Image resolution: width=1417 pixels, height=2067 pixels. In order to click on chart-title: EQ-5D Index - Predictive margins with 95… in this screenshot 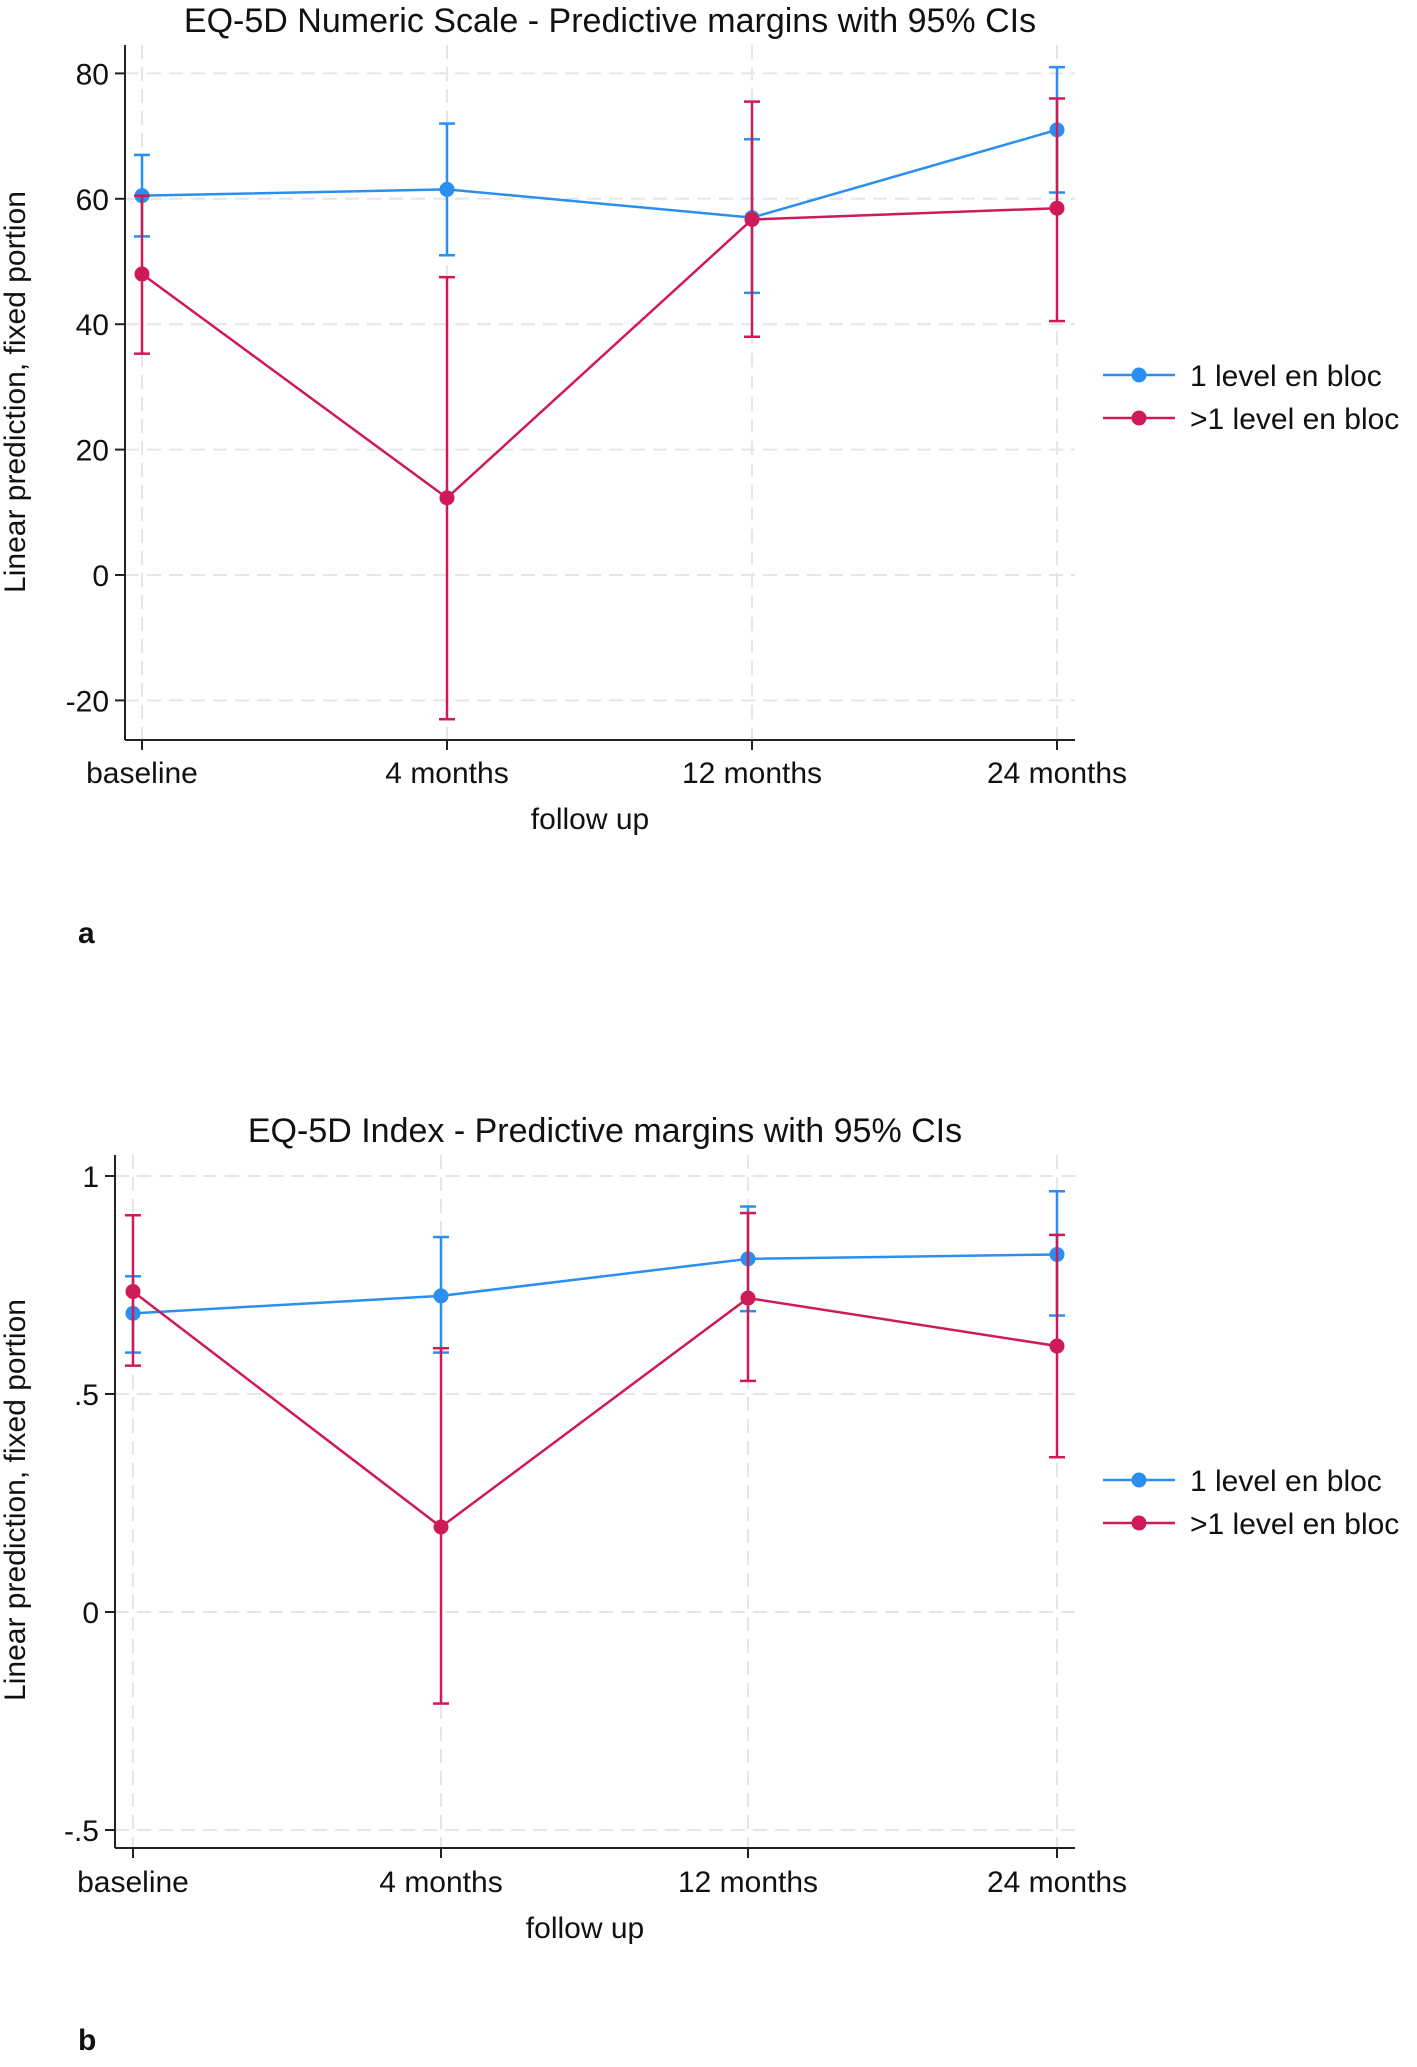, I will do `click(605, 1131)`.